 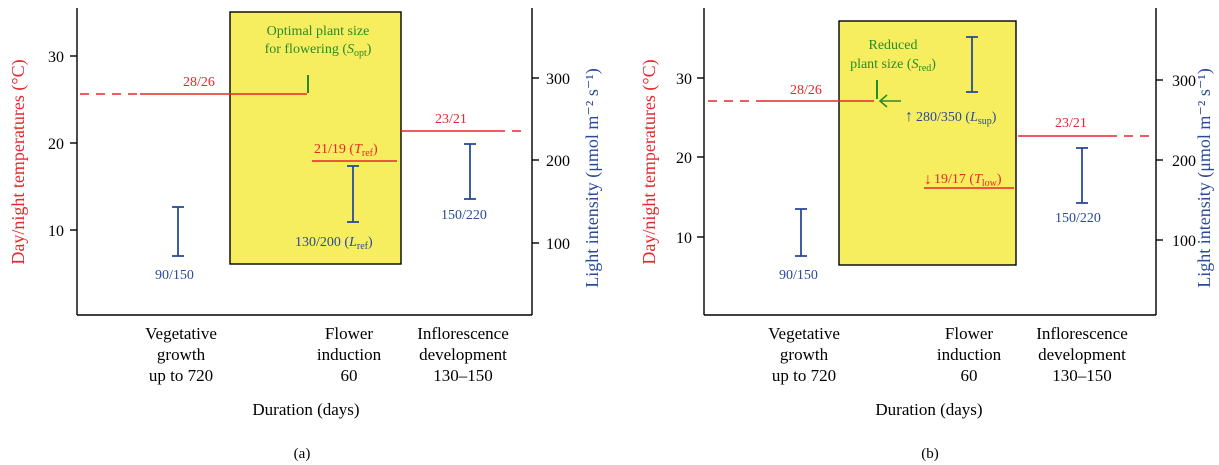 I want to click on panel-label: (b), so click(x=930, y=454).